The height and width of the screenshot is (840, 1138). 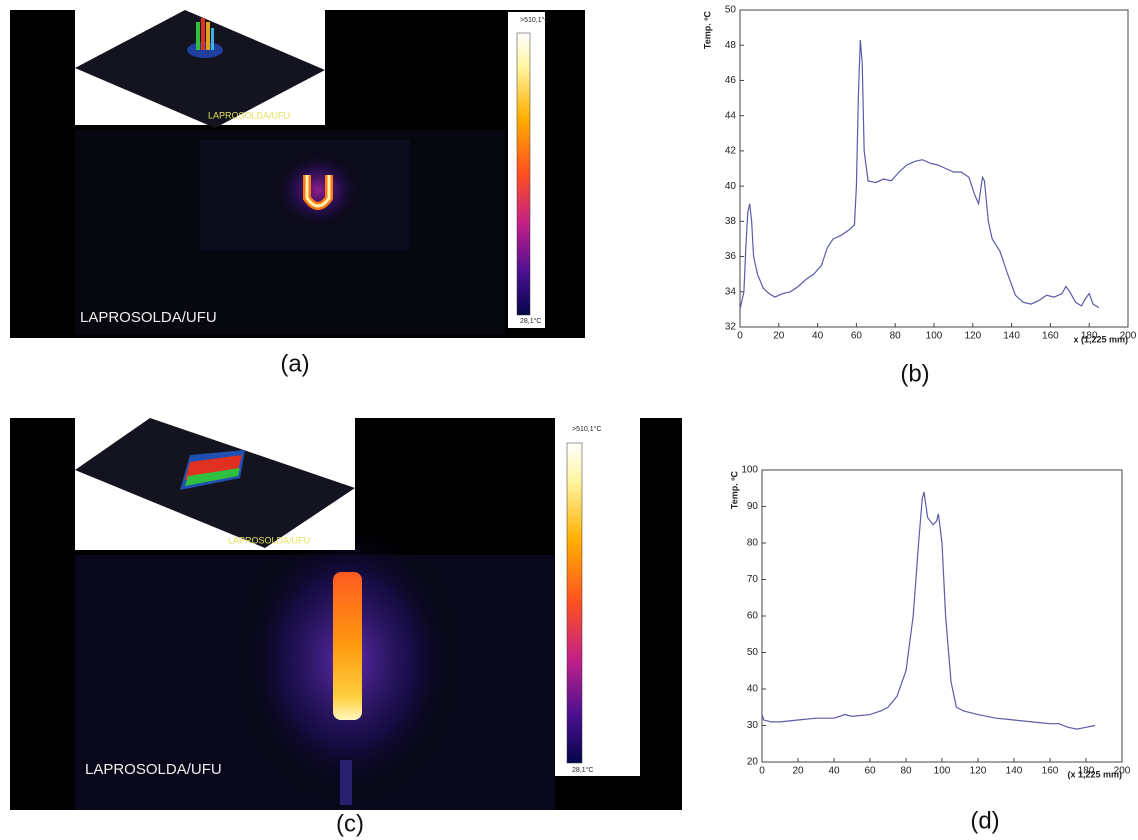 What do you see at coordinates (731, 151) in the screenshot?
I see `y-tick-label: 42` at bounding box center [731, 151].